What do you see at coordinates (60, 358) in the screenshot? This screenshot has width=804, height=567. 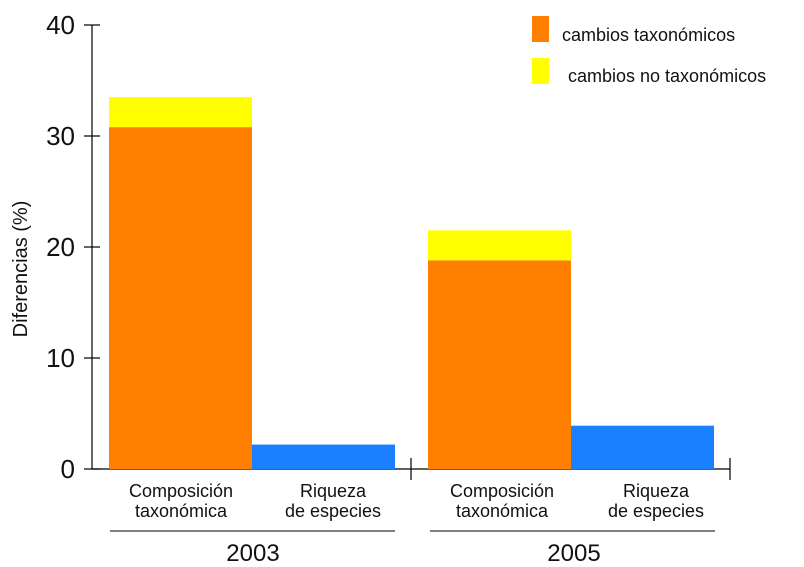 I see `y-tick-label-10: 10` at bounding box center [60, 358].